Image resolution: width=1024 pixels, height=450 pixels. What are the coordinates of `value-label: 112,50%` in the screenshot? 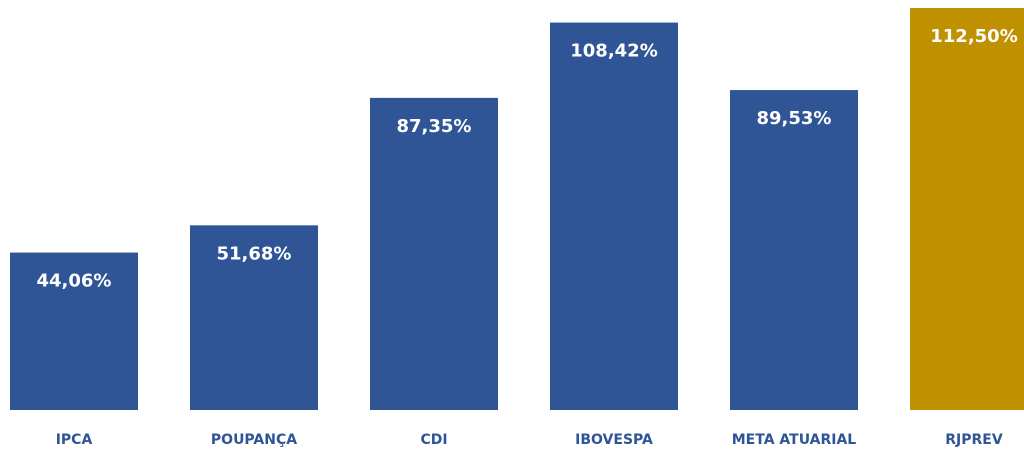 It's located at (974, 36).